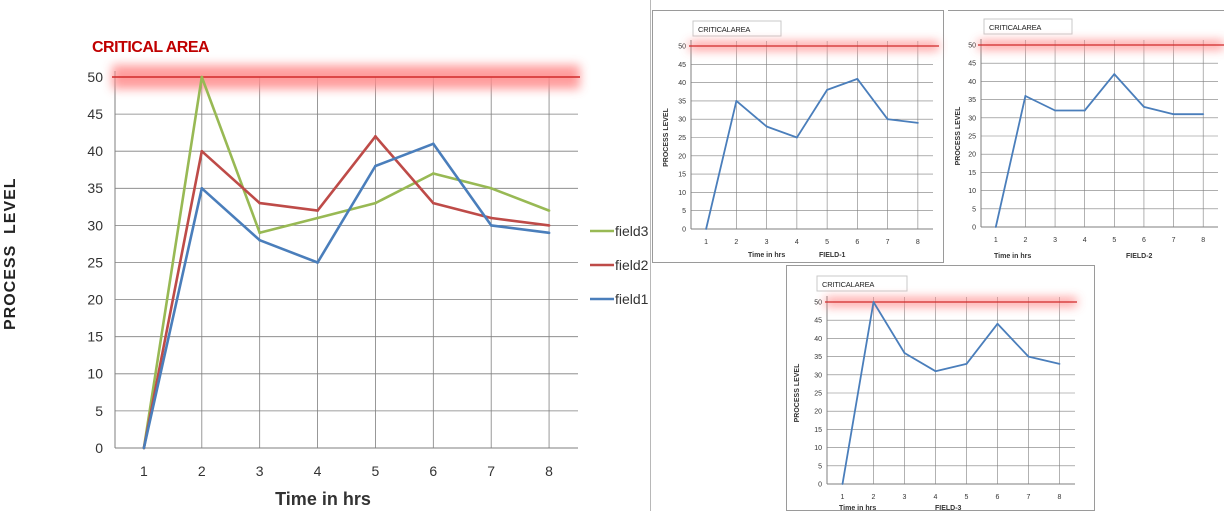 The image size is (1224, 512). What do you see at coordinates (10, 205) in the screenshot?
I see `main-ylabel-part-2: LEVEL` at bounding box center [10, 205].